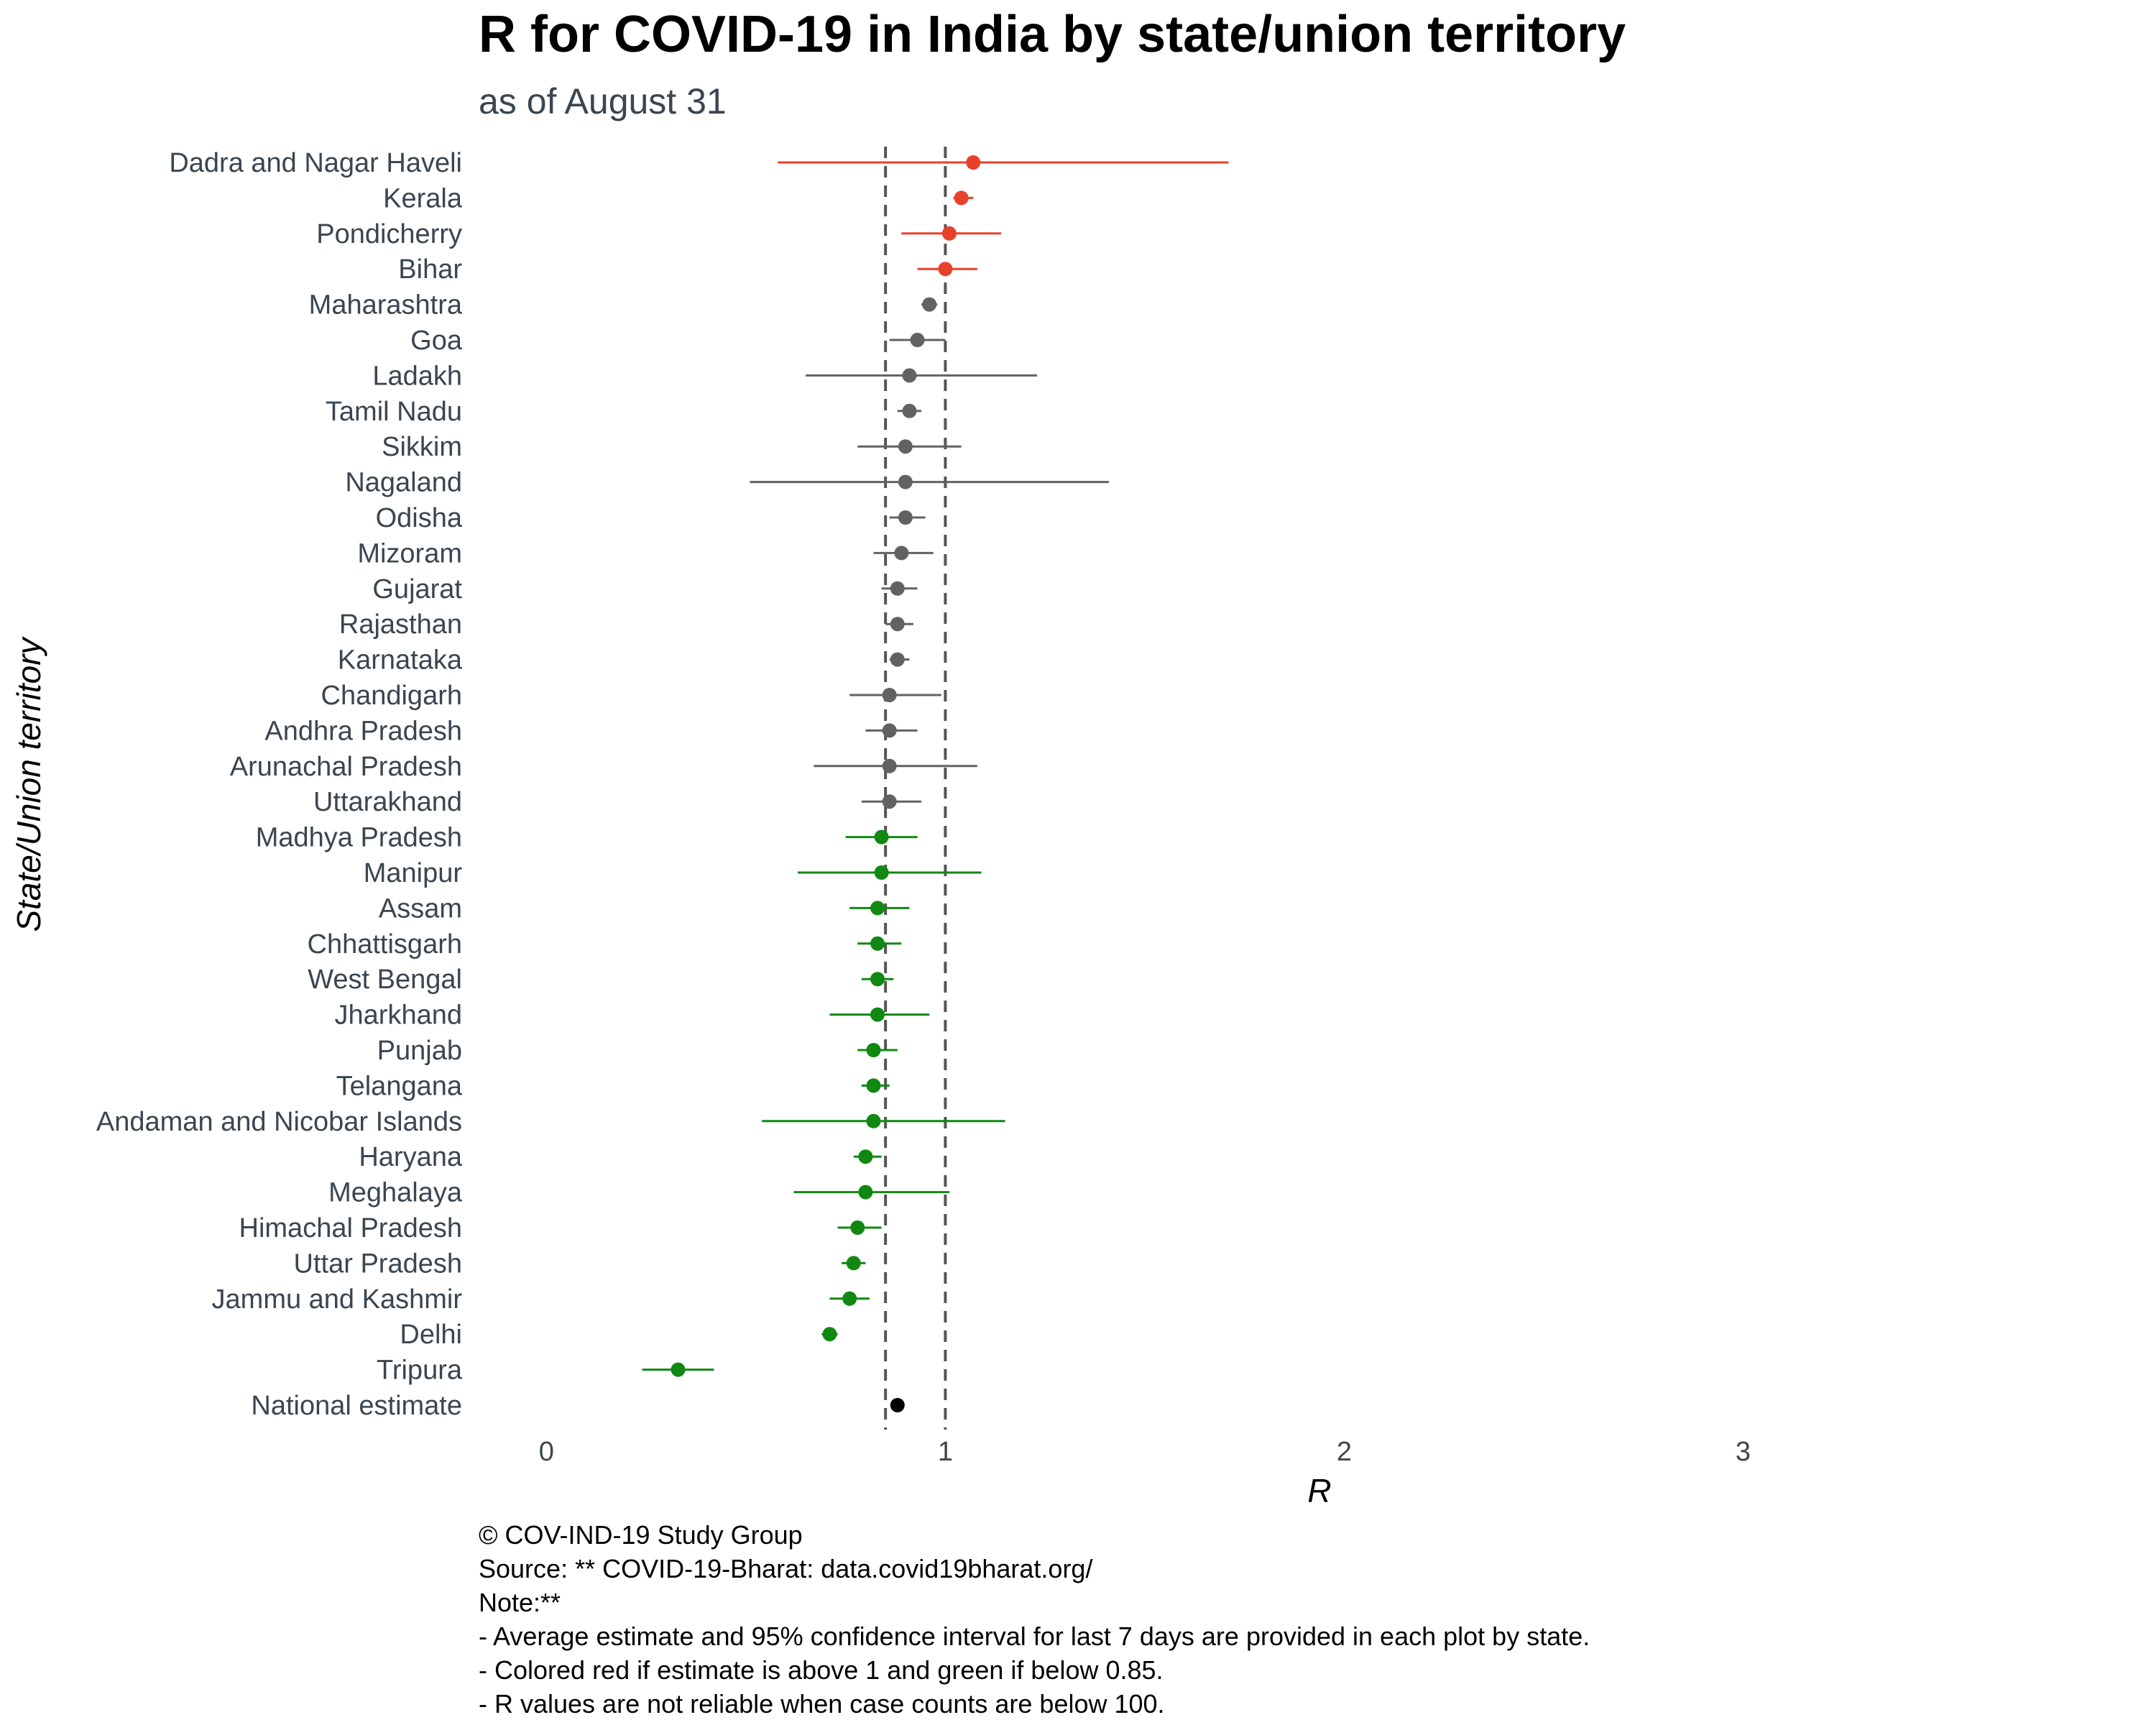 The image size is (2156, 1725). I want to click on x-tick-label: 3, so click(1744, 1452).